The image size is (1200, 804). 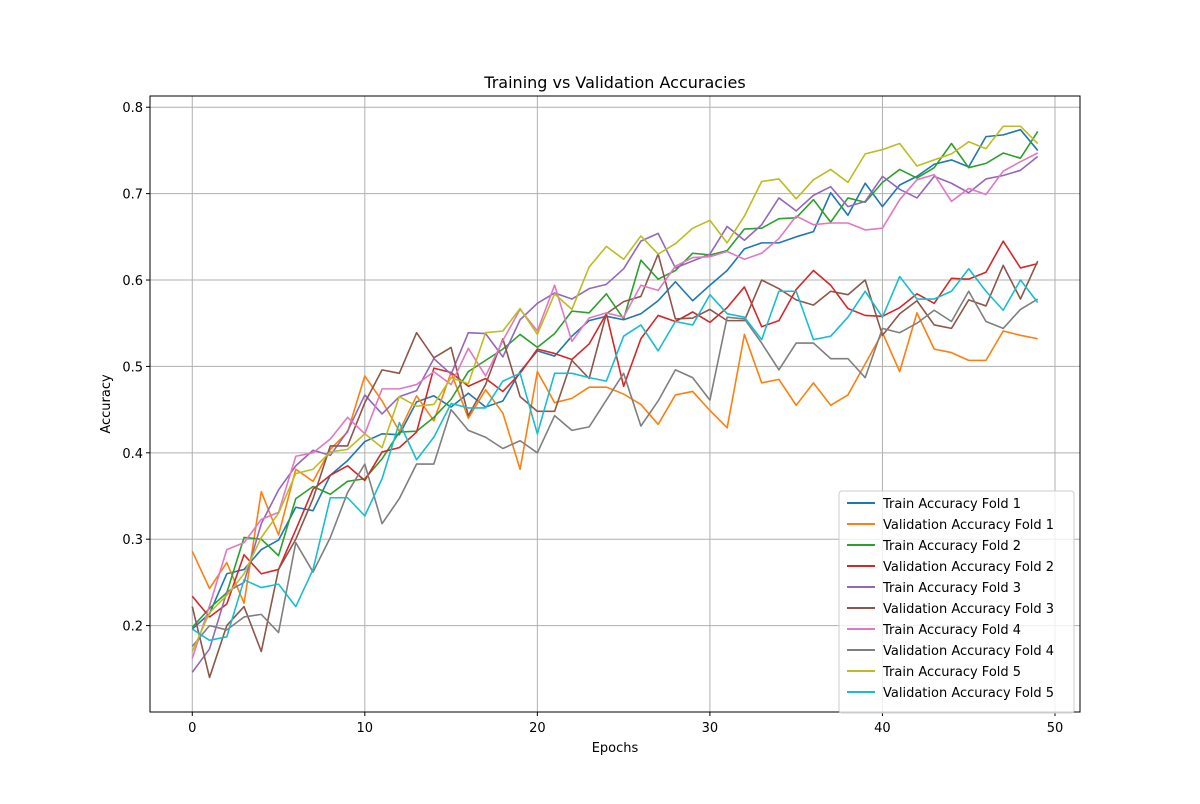 What do you see at coordinates (132, 108) in the screenshot?
I see `y-tick-label: 0.8` at bounding box center [132, 108].